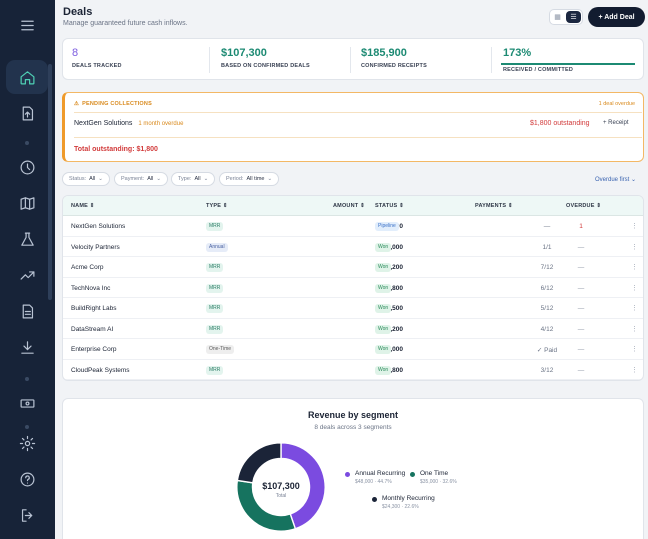 Image resolution: width=648 pixels, height=539 pixels. What do you see at coordinates (94, 349) in the screenshot?
I see `deal-name: Enterprise Corp` at bounding box center [94, 349].